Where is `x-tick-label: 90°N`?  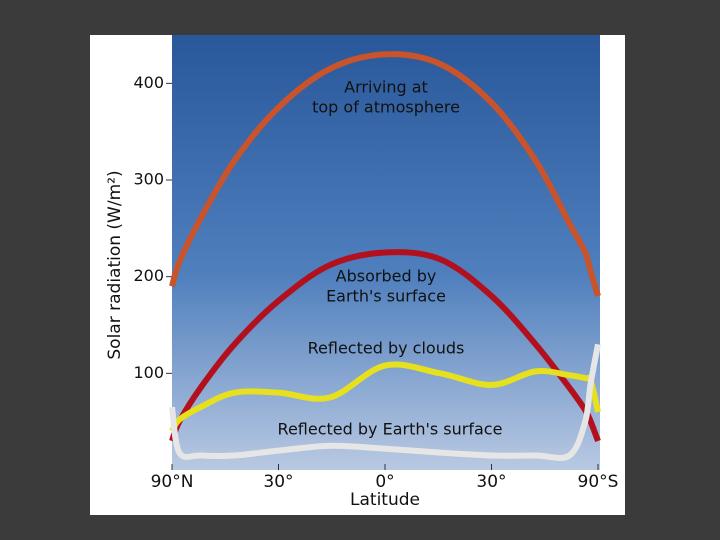 x-tick-label: 90°N is located at coordinates (172, 482).